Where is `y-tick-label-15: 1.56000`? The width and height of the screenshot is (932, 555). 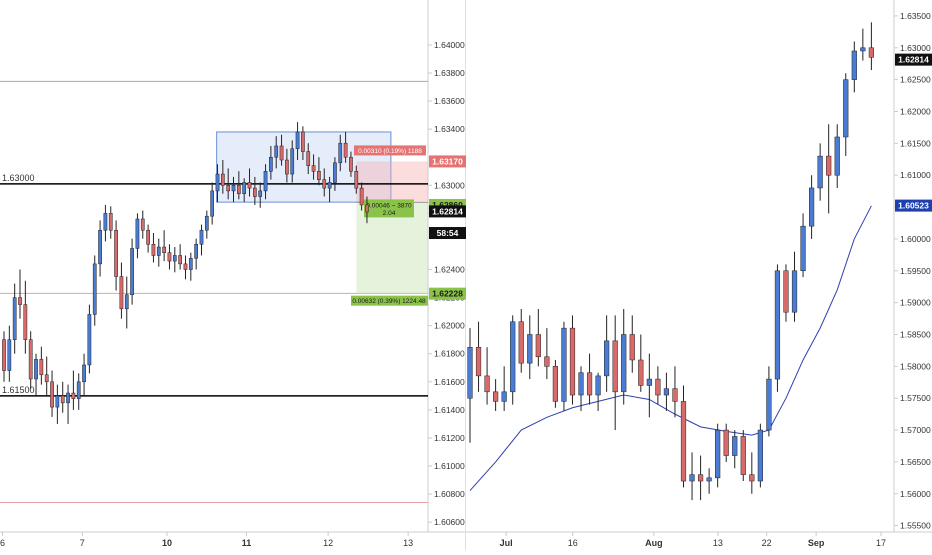
y-tick-label-15: 1.56000 is located at coordinates (915, 494).